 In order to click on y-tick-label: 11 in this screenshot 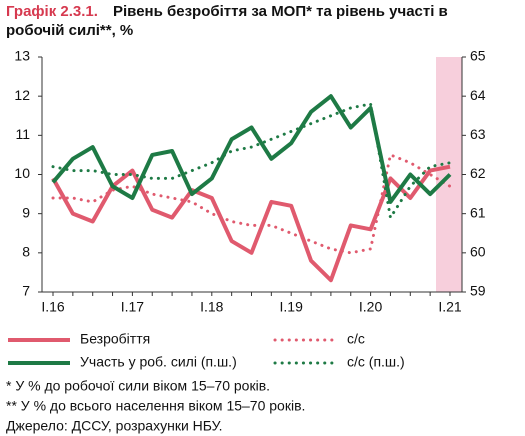, I will do `click(22, 134)`.